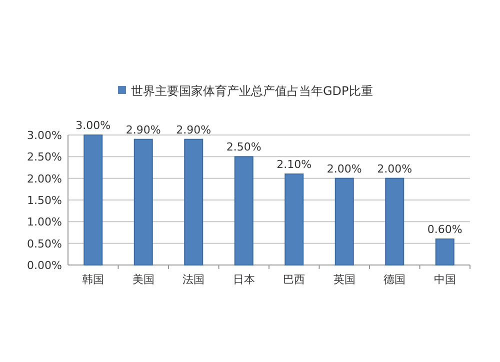 This screenshot has height=362, width=500. I want to click on xtick: 德国, so click(395, 279).